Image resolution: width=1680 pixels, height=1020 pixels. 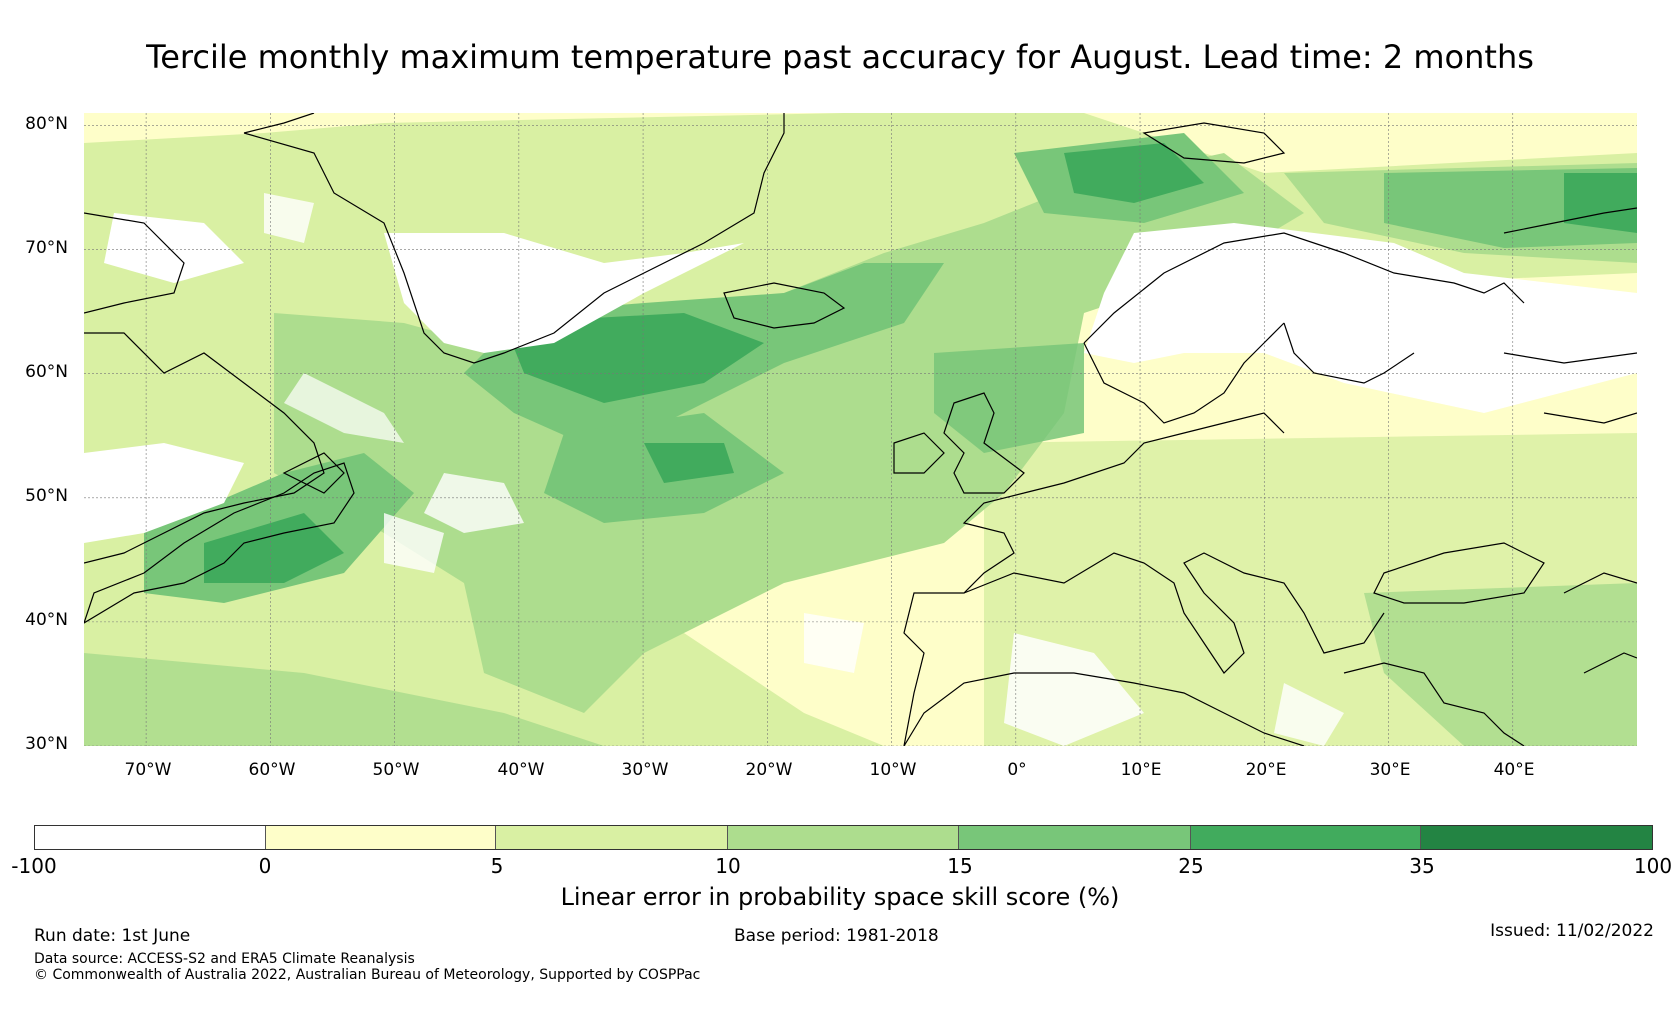 I want to click on lon-label-70w: 70°W, so click(x=148, y=770).